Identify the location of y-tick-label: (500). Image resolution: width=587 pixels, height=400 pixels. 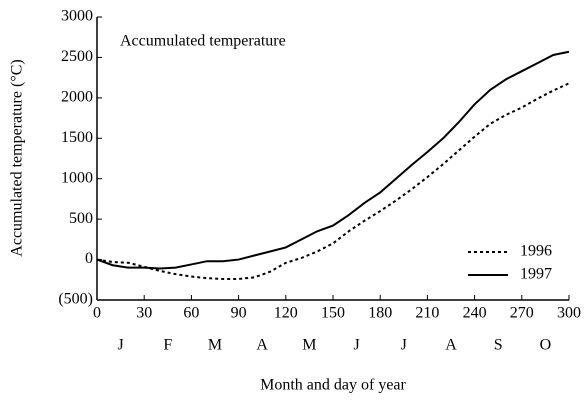
(75, 299).